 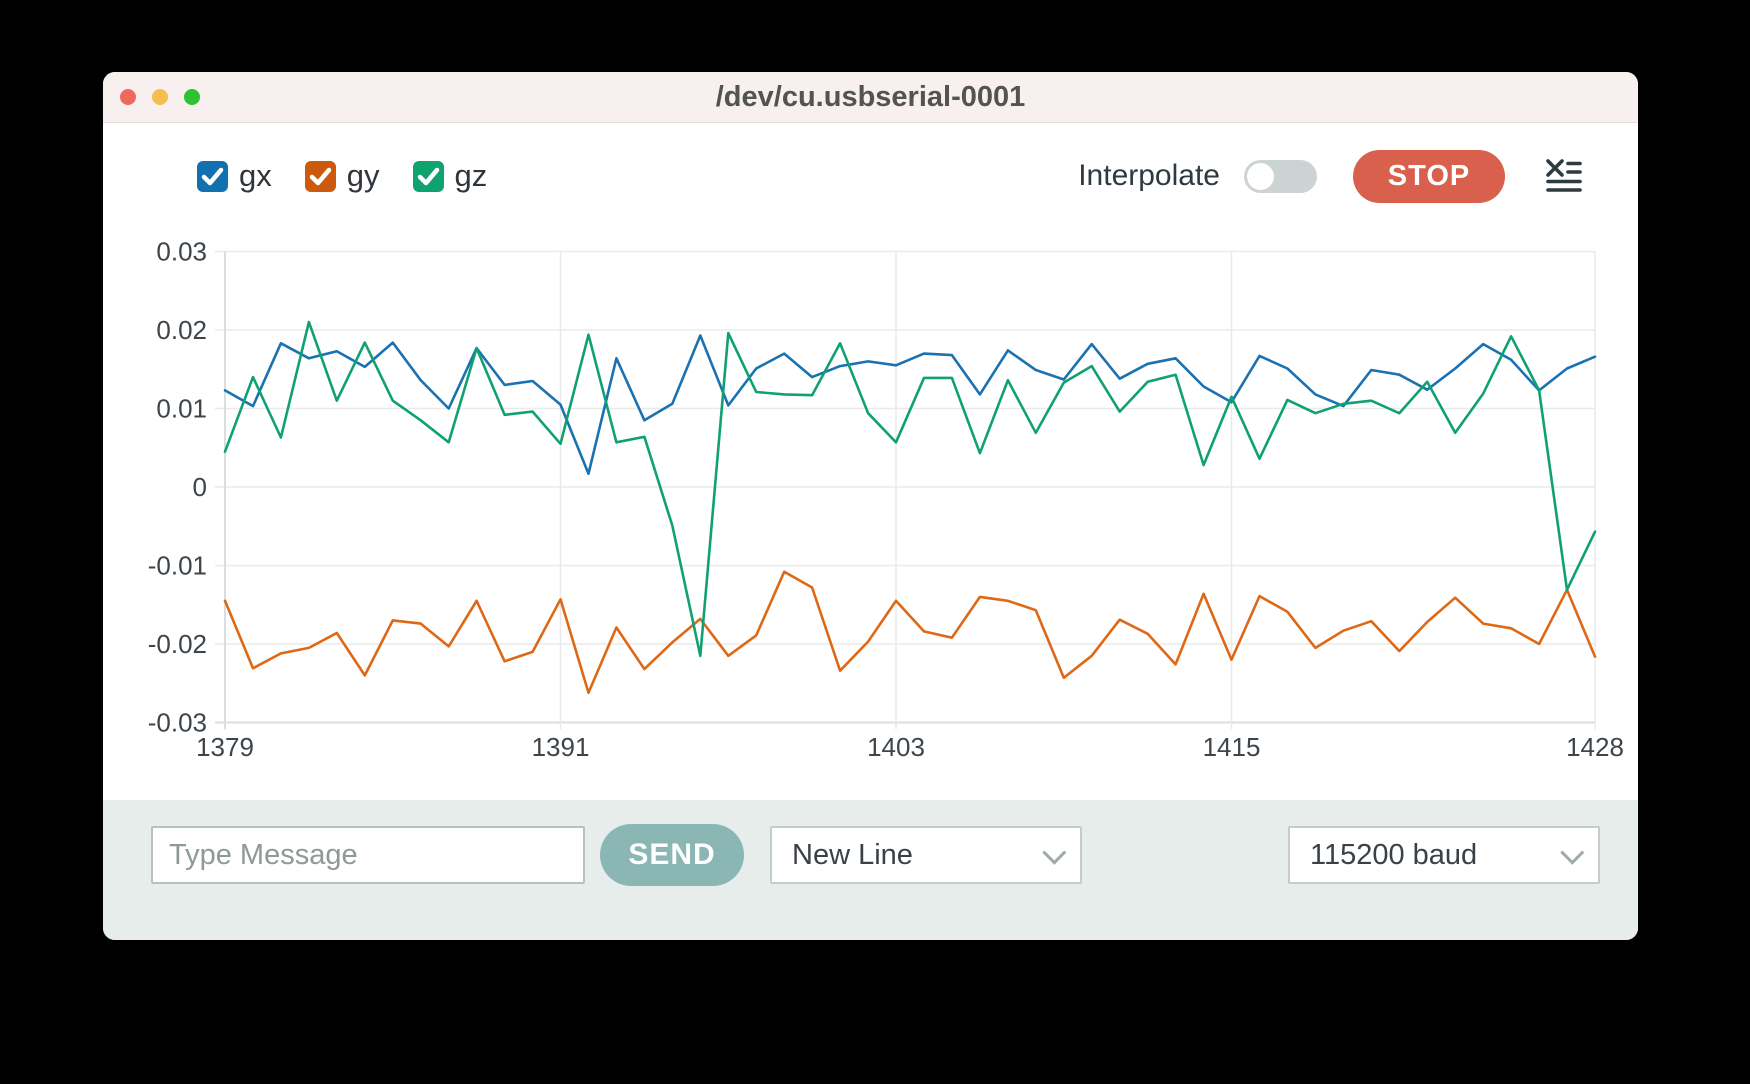 I want to click on legend-item-gx: gx, so click(x=234, y=176).